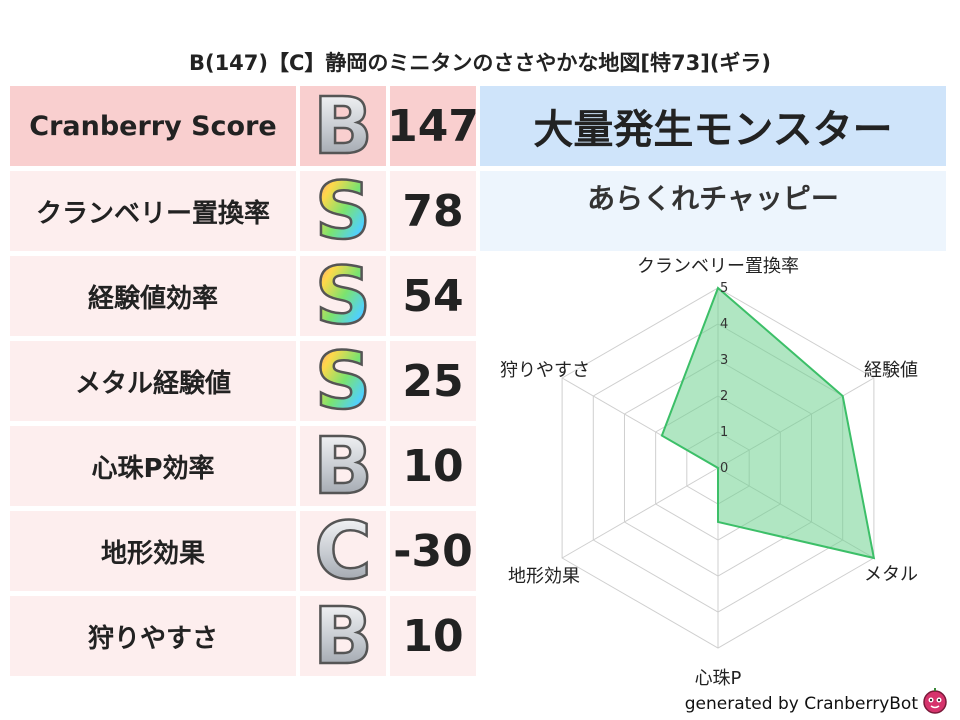 The width and height of the screenshot is (960, 720). What do you see at coordinates (713, 211) in the screenshot?
I see `monster-name: あらくれチャッピー` at bounding box center [713, 211].